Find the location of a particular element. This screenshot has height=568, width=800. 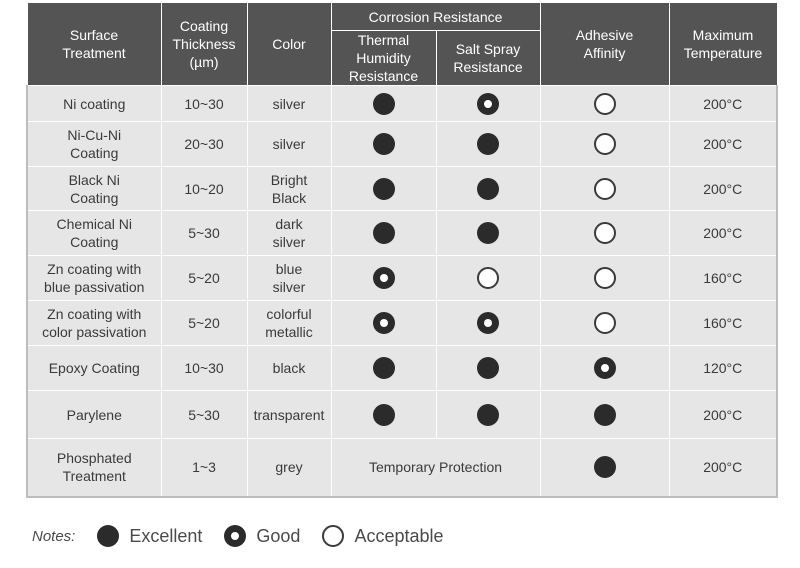

table-row: Chemical Ni Coating 5~30 dark silver 200°C is located at coordinates (402, 233).